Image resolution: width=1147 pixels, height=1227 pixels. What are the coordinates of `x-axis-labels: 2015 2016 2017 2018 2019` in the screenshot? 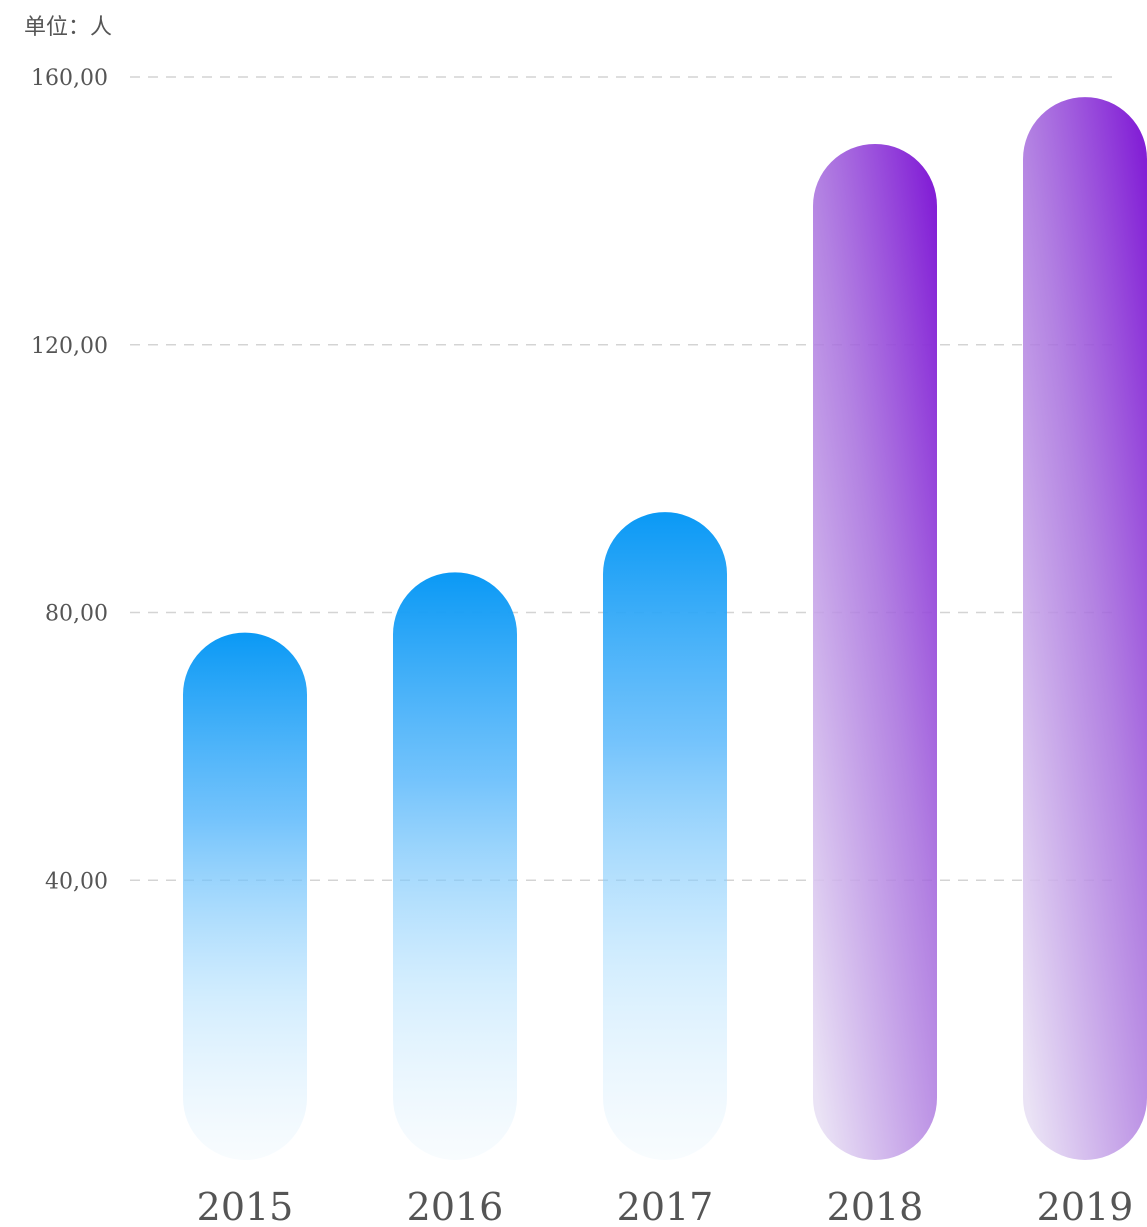 It's located at (665, 1206).